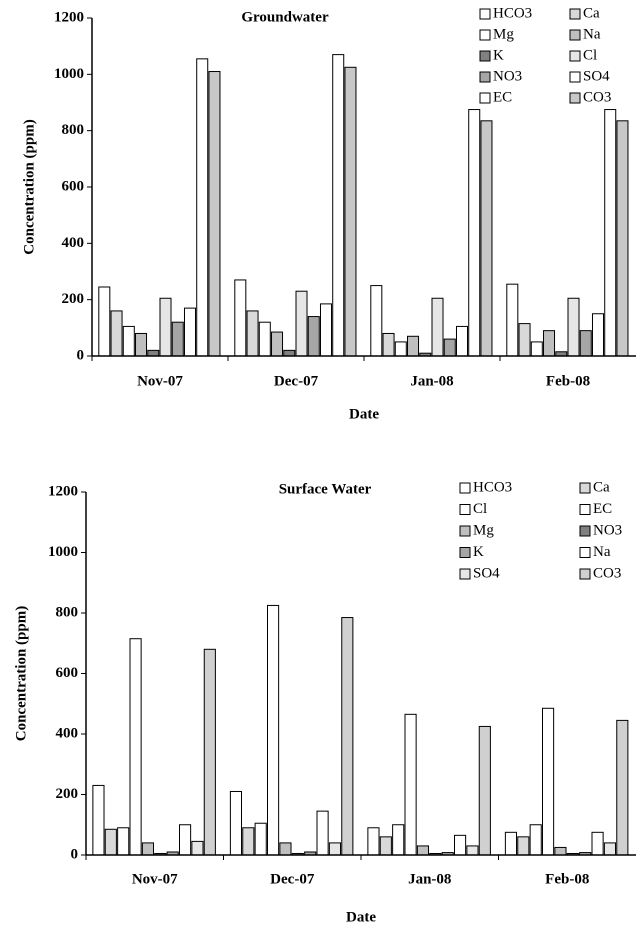  What do you see at coordinates (73, 130) in the screenshot?
I see `y-tick-label: 800` at bounding box center [73, 130].